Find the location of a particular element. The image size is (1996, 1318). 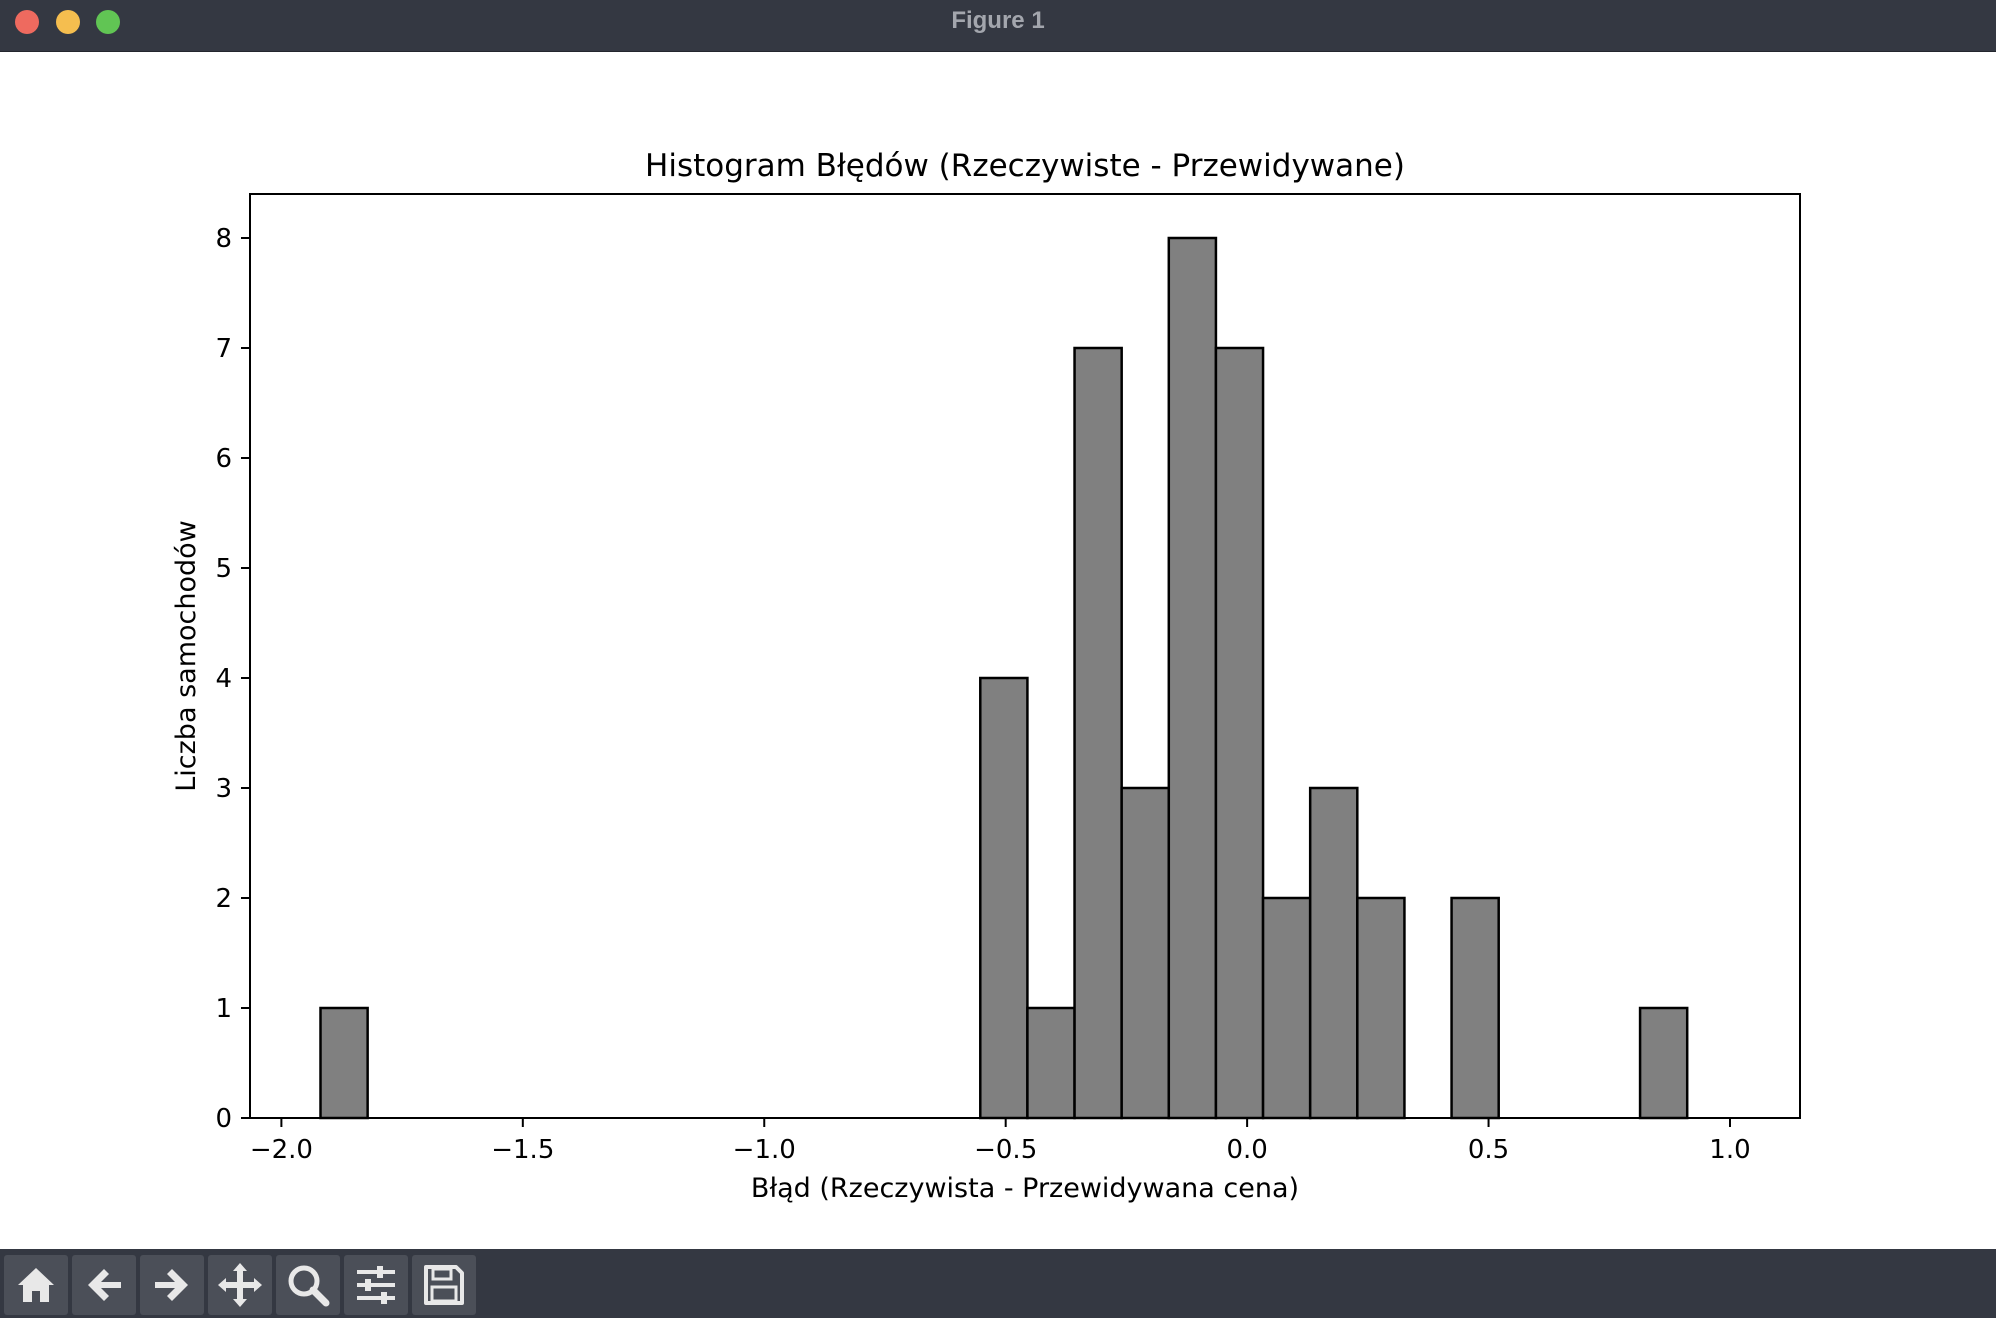

zoom-button is located at coordinates (308, 1285).